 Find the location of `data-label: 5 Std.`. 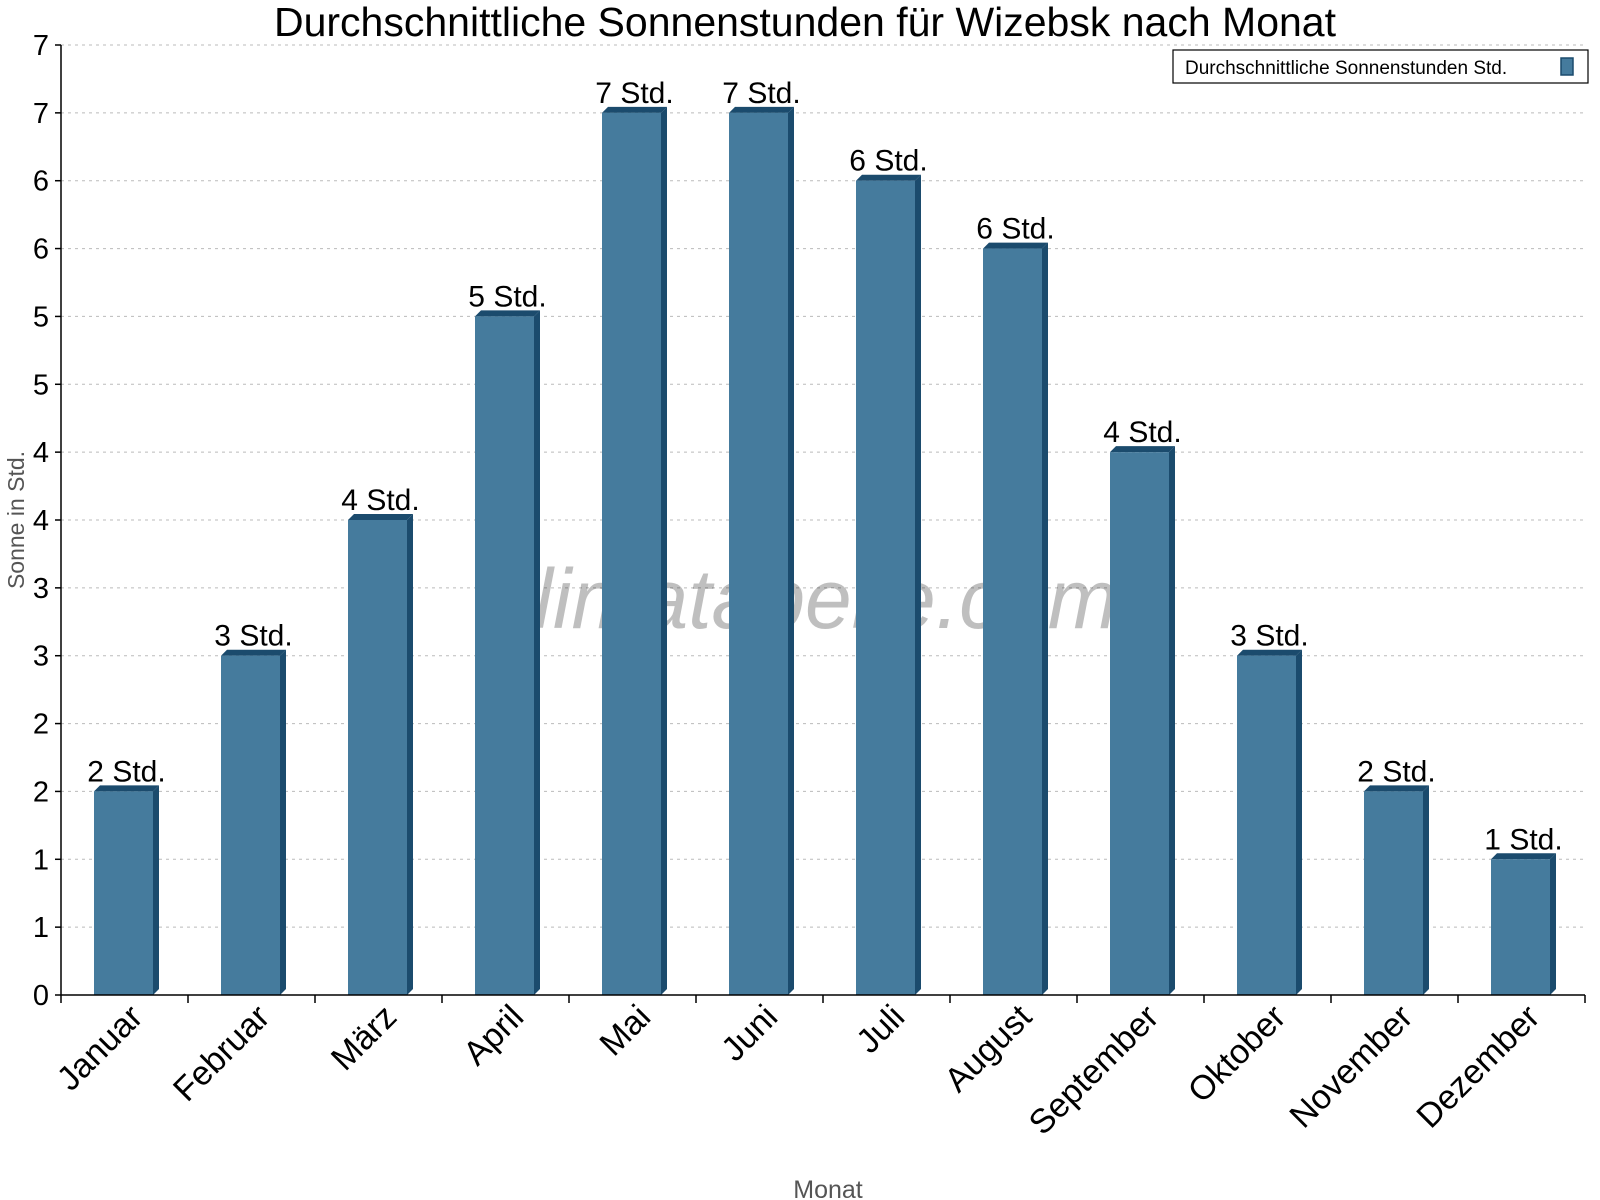

data-label: 5 Std. is located at coordinates (507, 296).